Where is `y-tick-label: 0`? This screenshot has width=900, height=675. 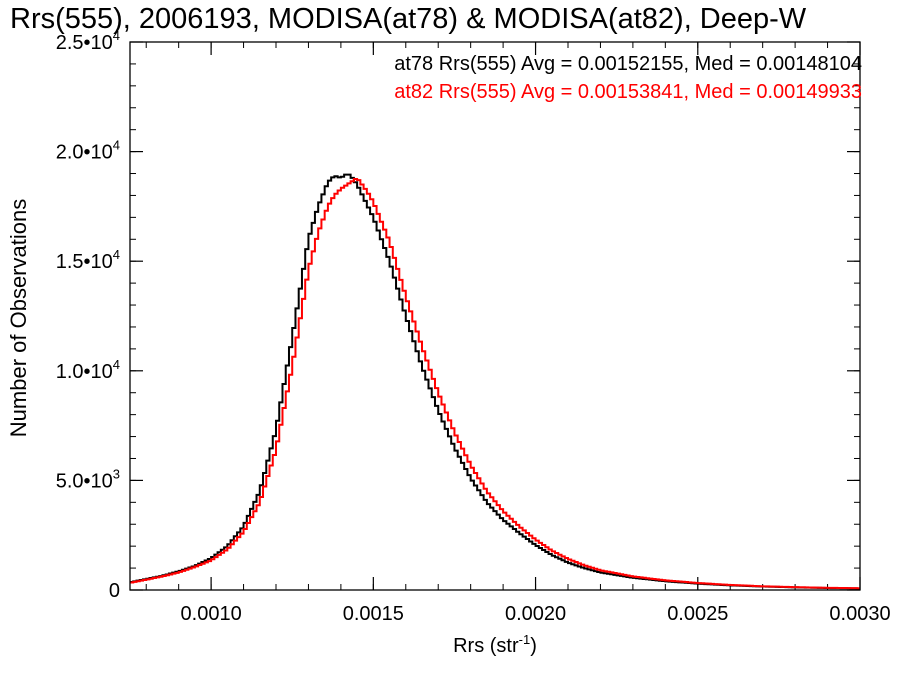
y-tick-label: 0 is located at coordinates (114, 591).